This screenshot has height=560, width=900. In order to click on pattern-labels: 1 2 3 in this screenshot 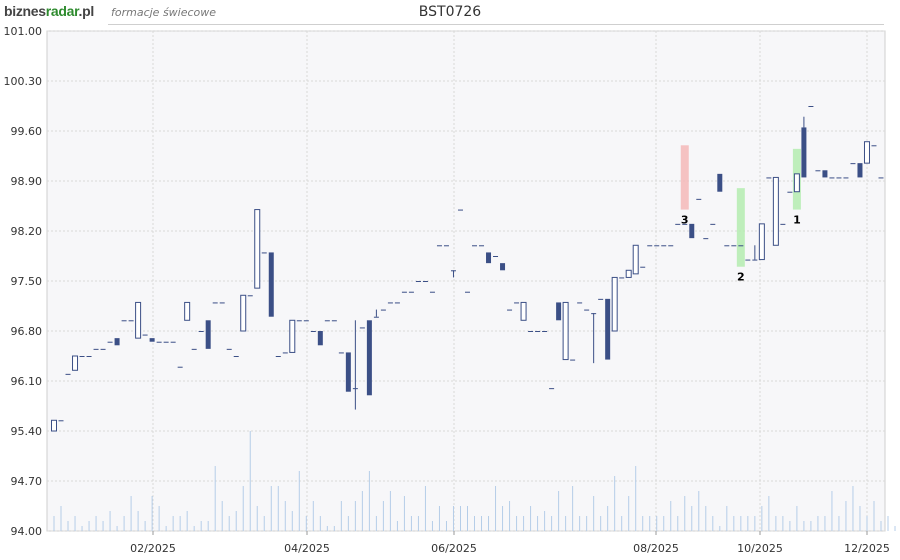, I will do `click(741, 249)`.